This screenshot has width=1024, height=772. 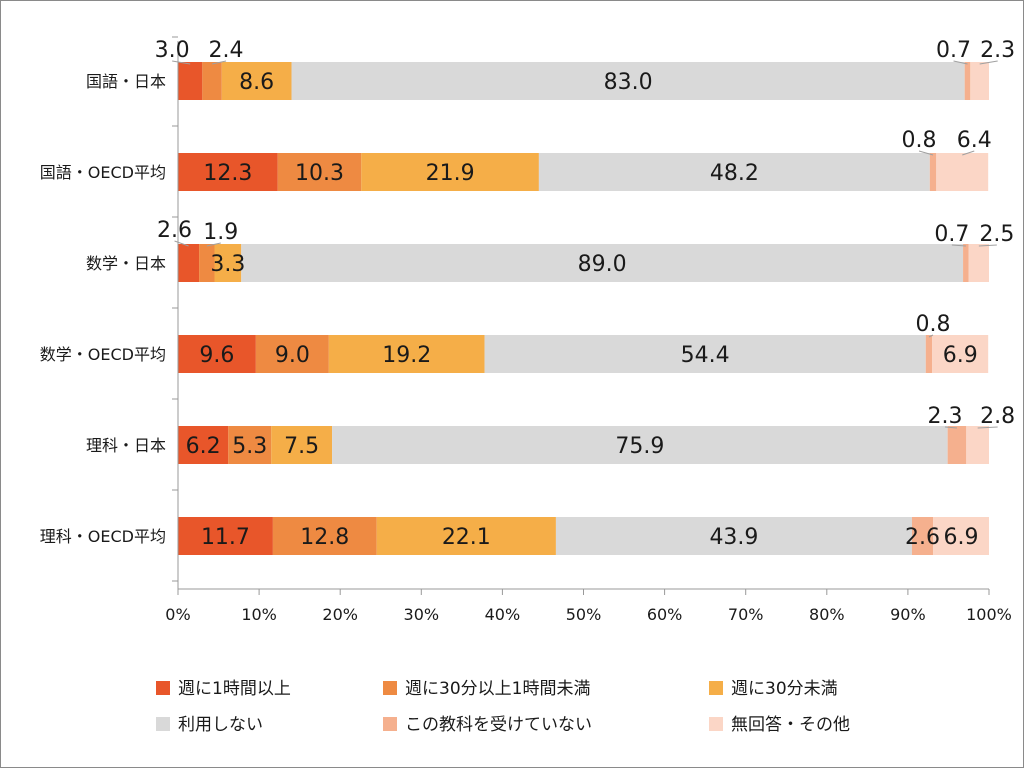 I want to click on x-tick-label: 50%, so click(x=584, y=614).